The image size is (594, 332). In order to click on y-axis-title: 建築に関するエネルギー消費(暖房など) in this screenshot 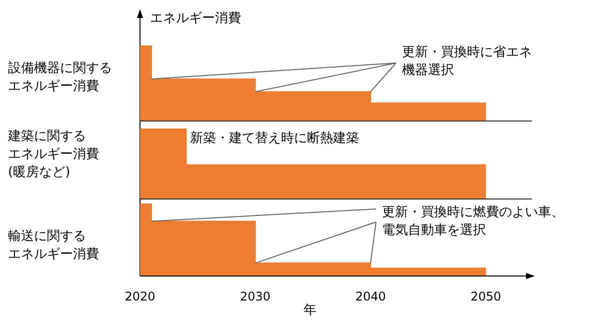, I will do `click(53, 154)`.